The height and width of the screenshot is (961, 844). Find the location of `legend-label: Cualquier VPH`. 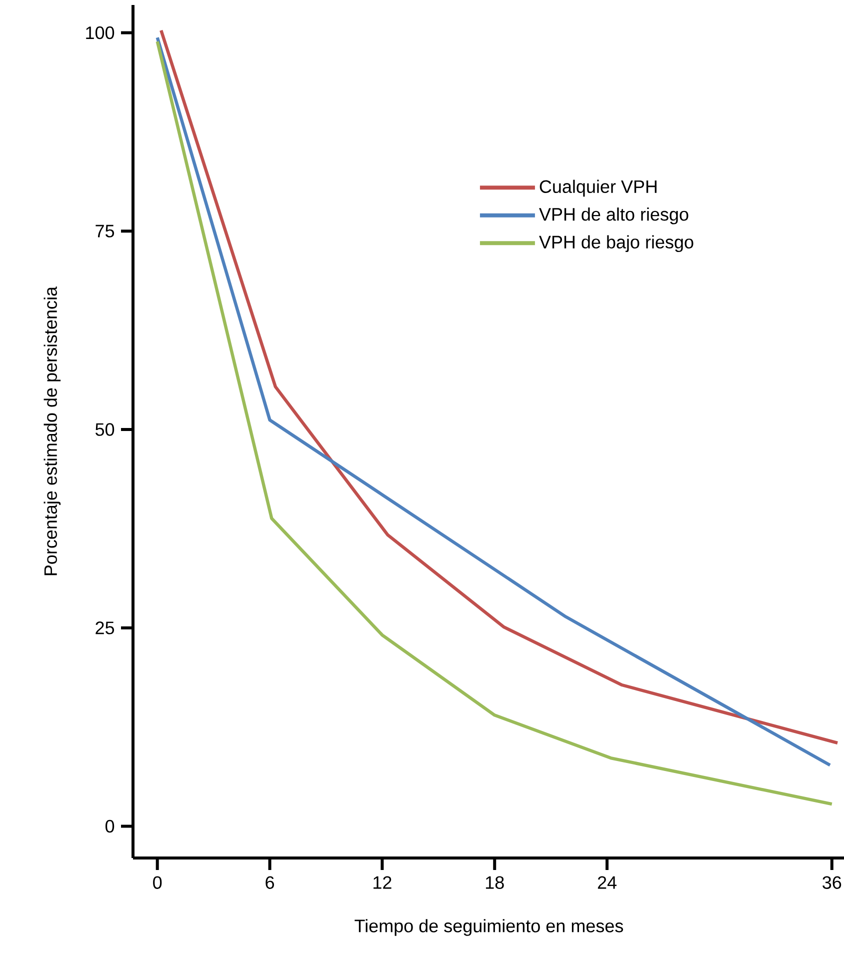

legend-label: Cualquier VPH is located at coordinates (598, 188).